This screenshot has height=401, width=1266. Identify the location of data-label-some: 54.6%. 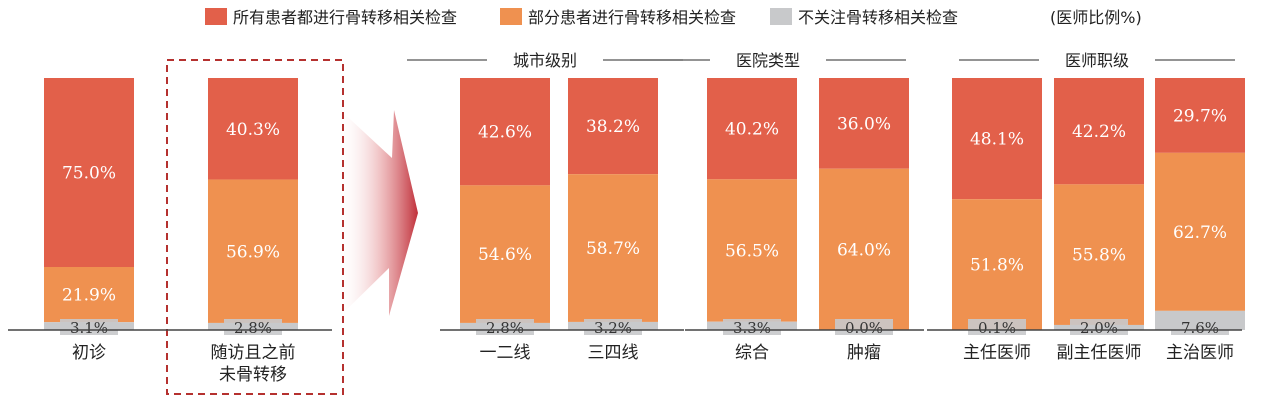
(505, 255).